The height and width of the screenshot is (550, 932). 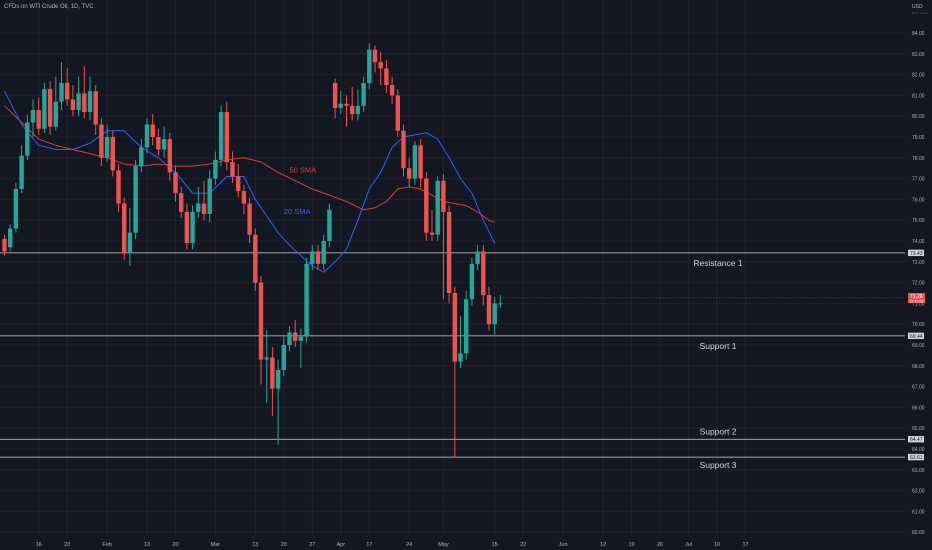 What do you see at coordinates (631, 545) in the screenshot?
I see `time-tick-label: 19` at bounding box center [631, 545].